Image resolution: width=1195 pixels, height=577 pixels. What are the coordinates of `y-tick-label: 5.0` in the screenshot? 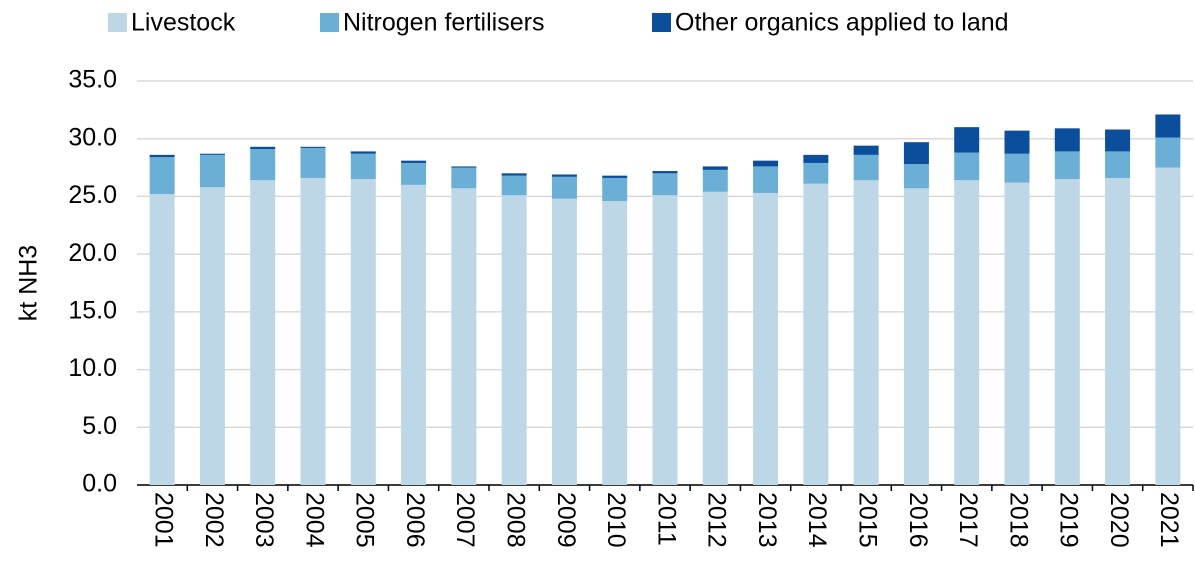 It's located at (99, 426).